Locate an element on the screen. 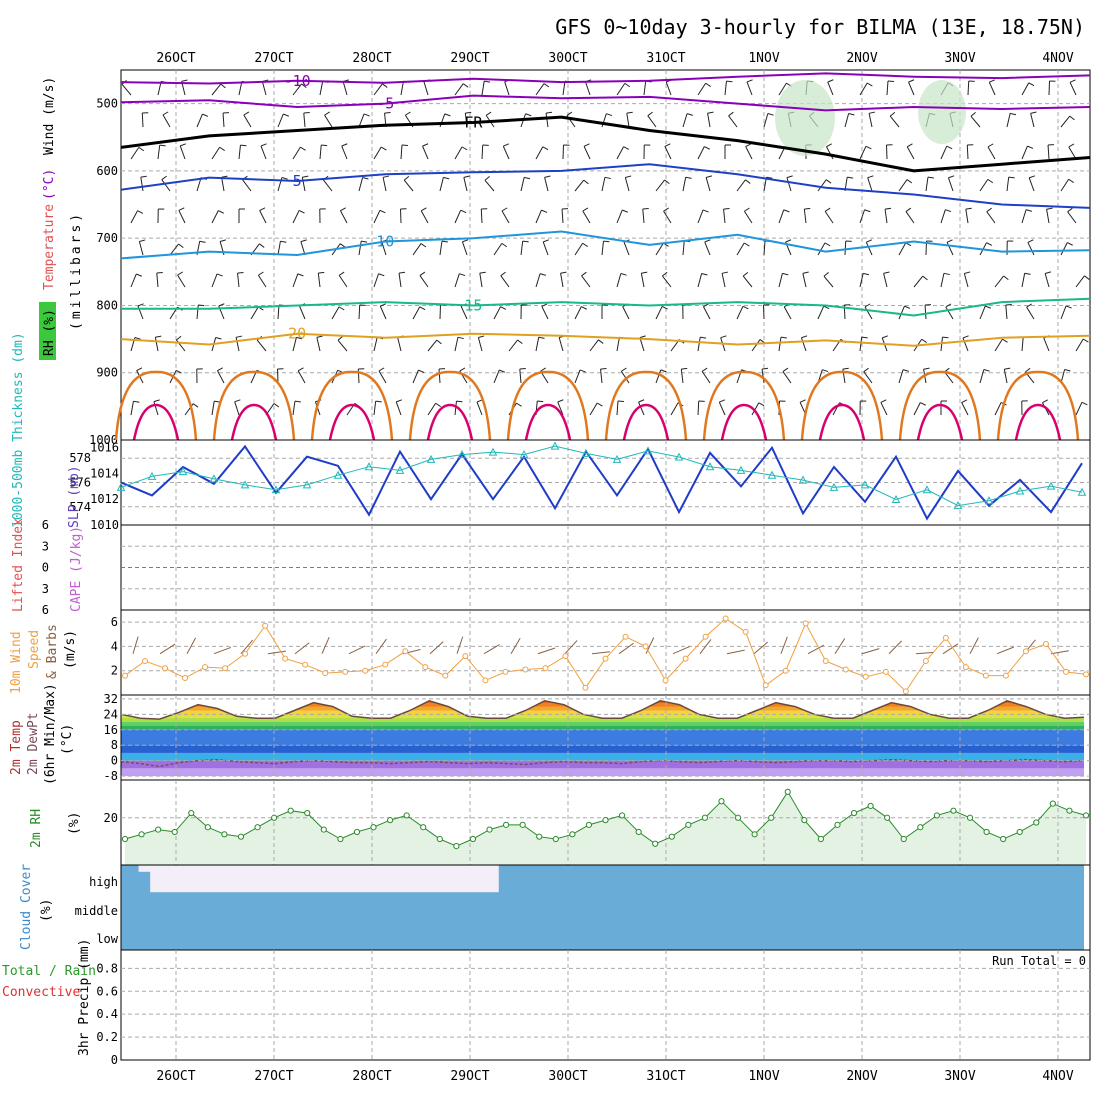  upper-ytick-3: 800 is located at coordinates (107, 305).